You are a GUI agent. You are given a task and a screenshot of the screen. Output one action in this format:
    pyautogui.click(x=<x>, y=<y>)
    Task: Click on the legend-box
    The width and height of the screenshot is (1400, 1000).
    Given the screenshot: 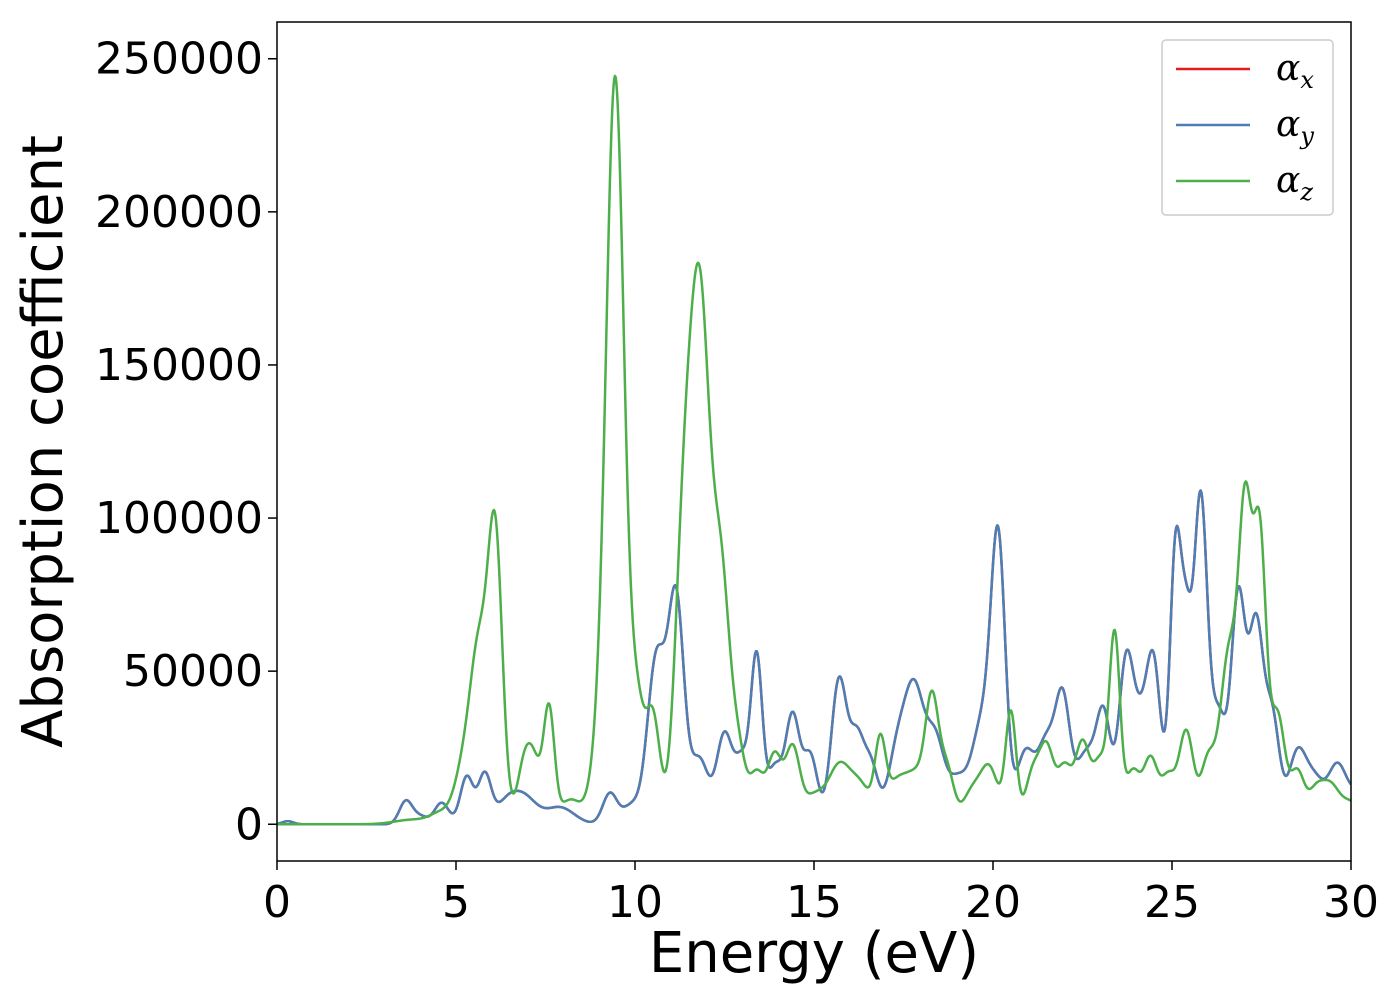 What is the action you would take?
    pyautogui.click(x=1247, y=127)
    